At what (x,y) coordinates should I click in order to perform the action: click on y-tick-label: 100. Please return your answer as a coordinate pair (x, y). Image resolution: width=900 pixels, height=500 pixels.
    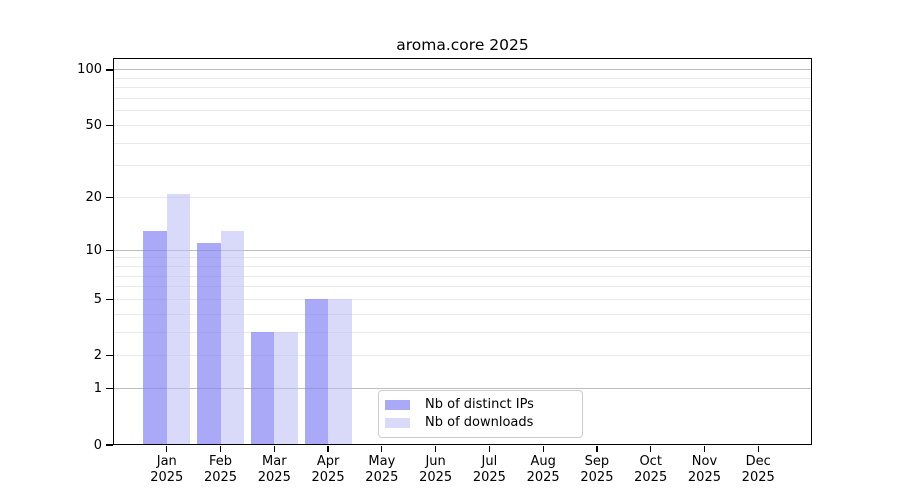
    Looking at the image, I should click on (89, 70).